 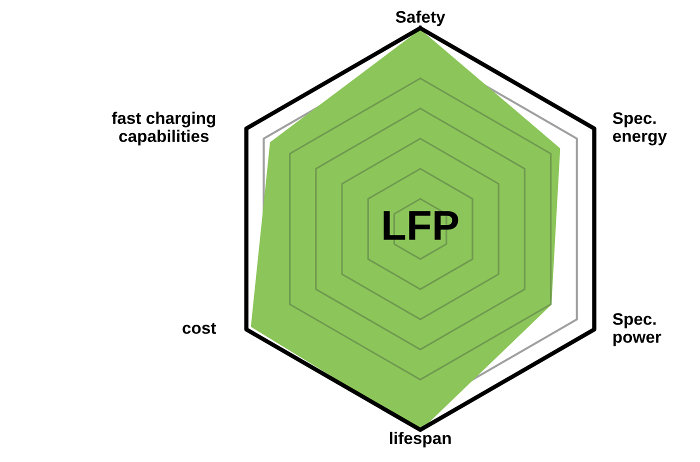 I want to click on spoke-label: lifespan, so click(x=420, y=440).